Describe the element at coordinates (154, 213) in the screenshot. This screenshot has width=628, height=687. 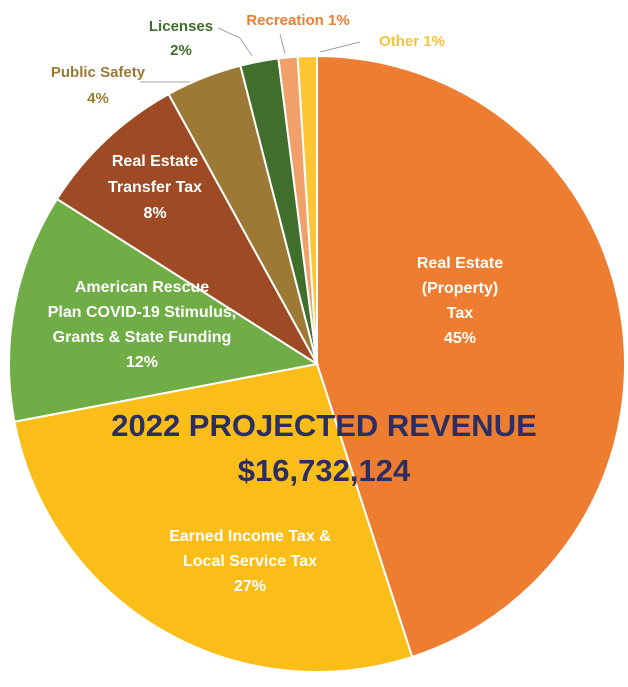
I see `label-line: 8%` at that location.